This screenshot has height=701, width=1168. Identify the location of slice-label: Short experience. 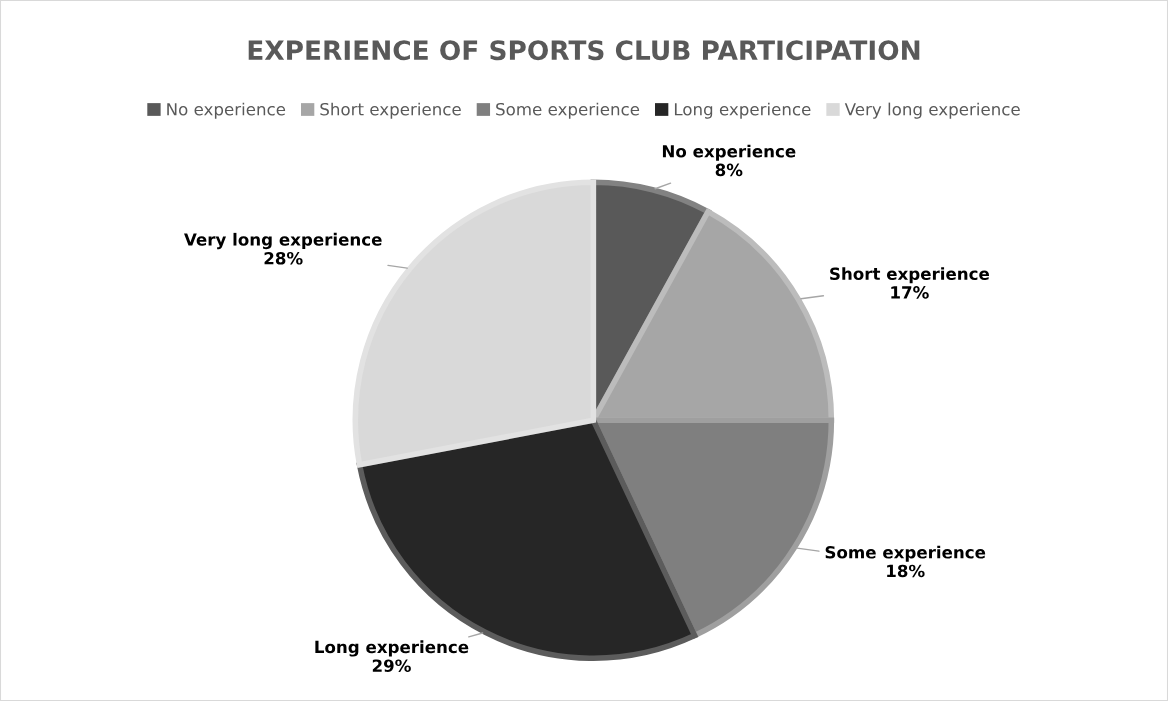
(910, 275).